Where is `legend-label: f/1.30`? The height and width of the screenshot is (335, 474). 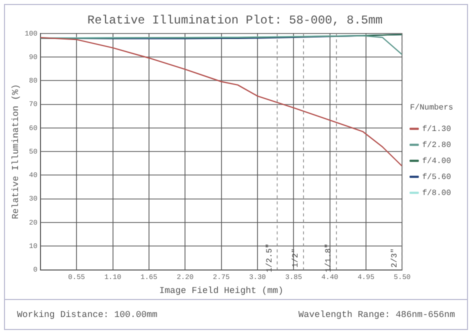
legend-label: f/1.30 is located at coordinates (437, 129).